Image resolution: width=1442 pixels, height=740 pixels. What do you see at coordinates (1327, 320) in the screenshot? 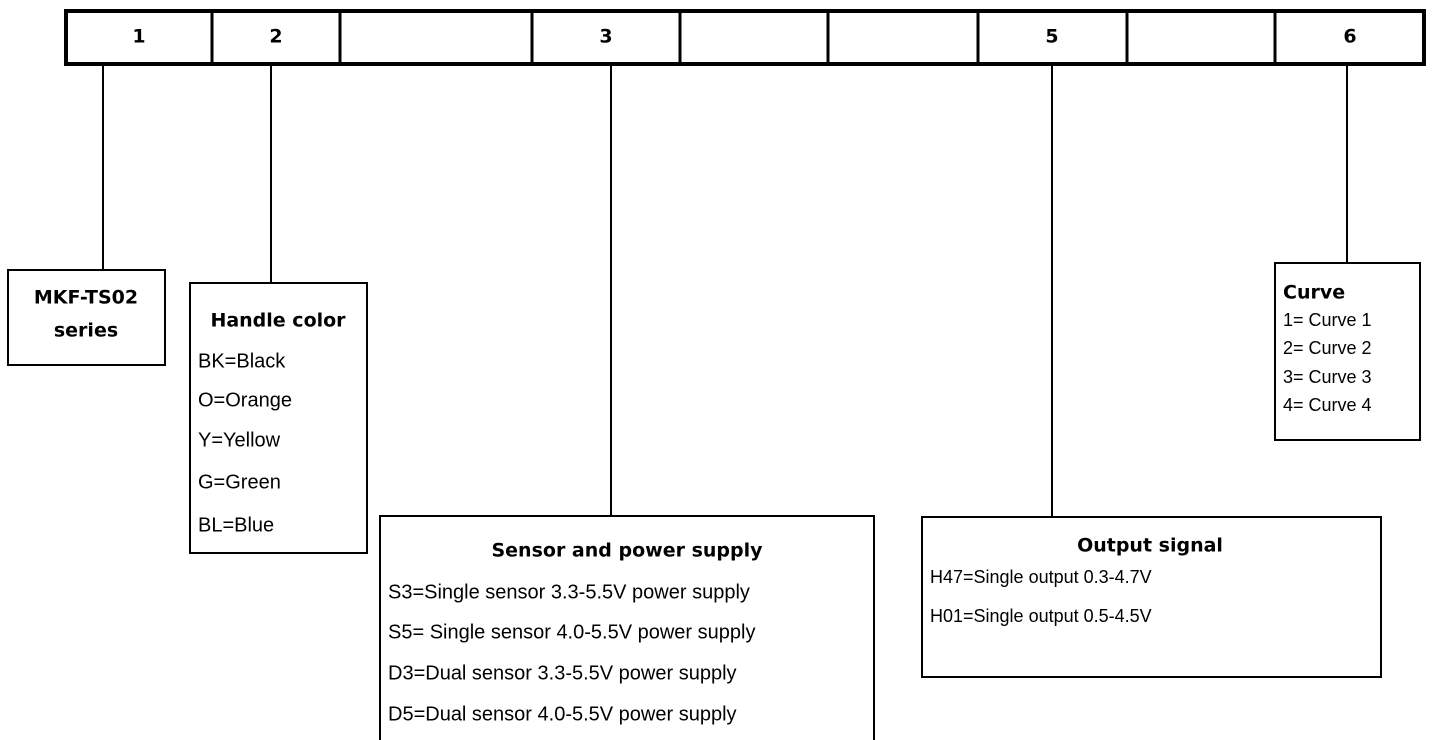
I see `box-item: 1= Curve 1` at bounding box center [1327, 320].